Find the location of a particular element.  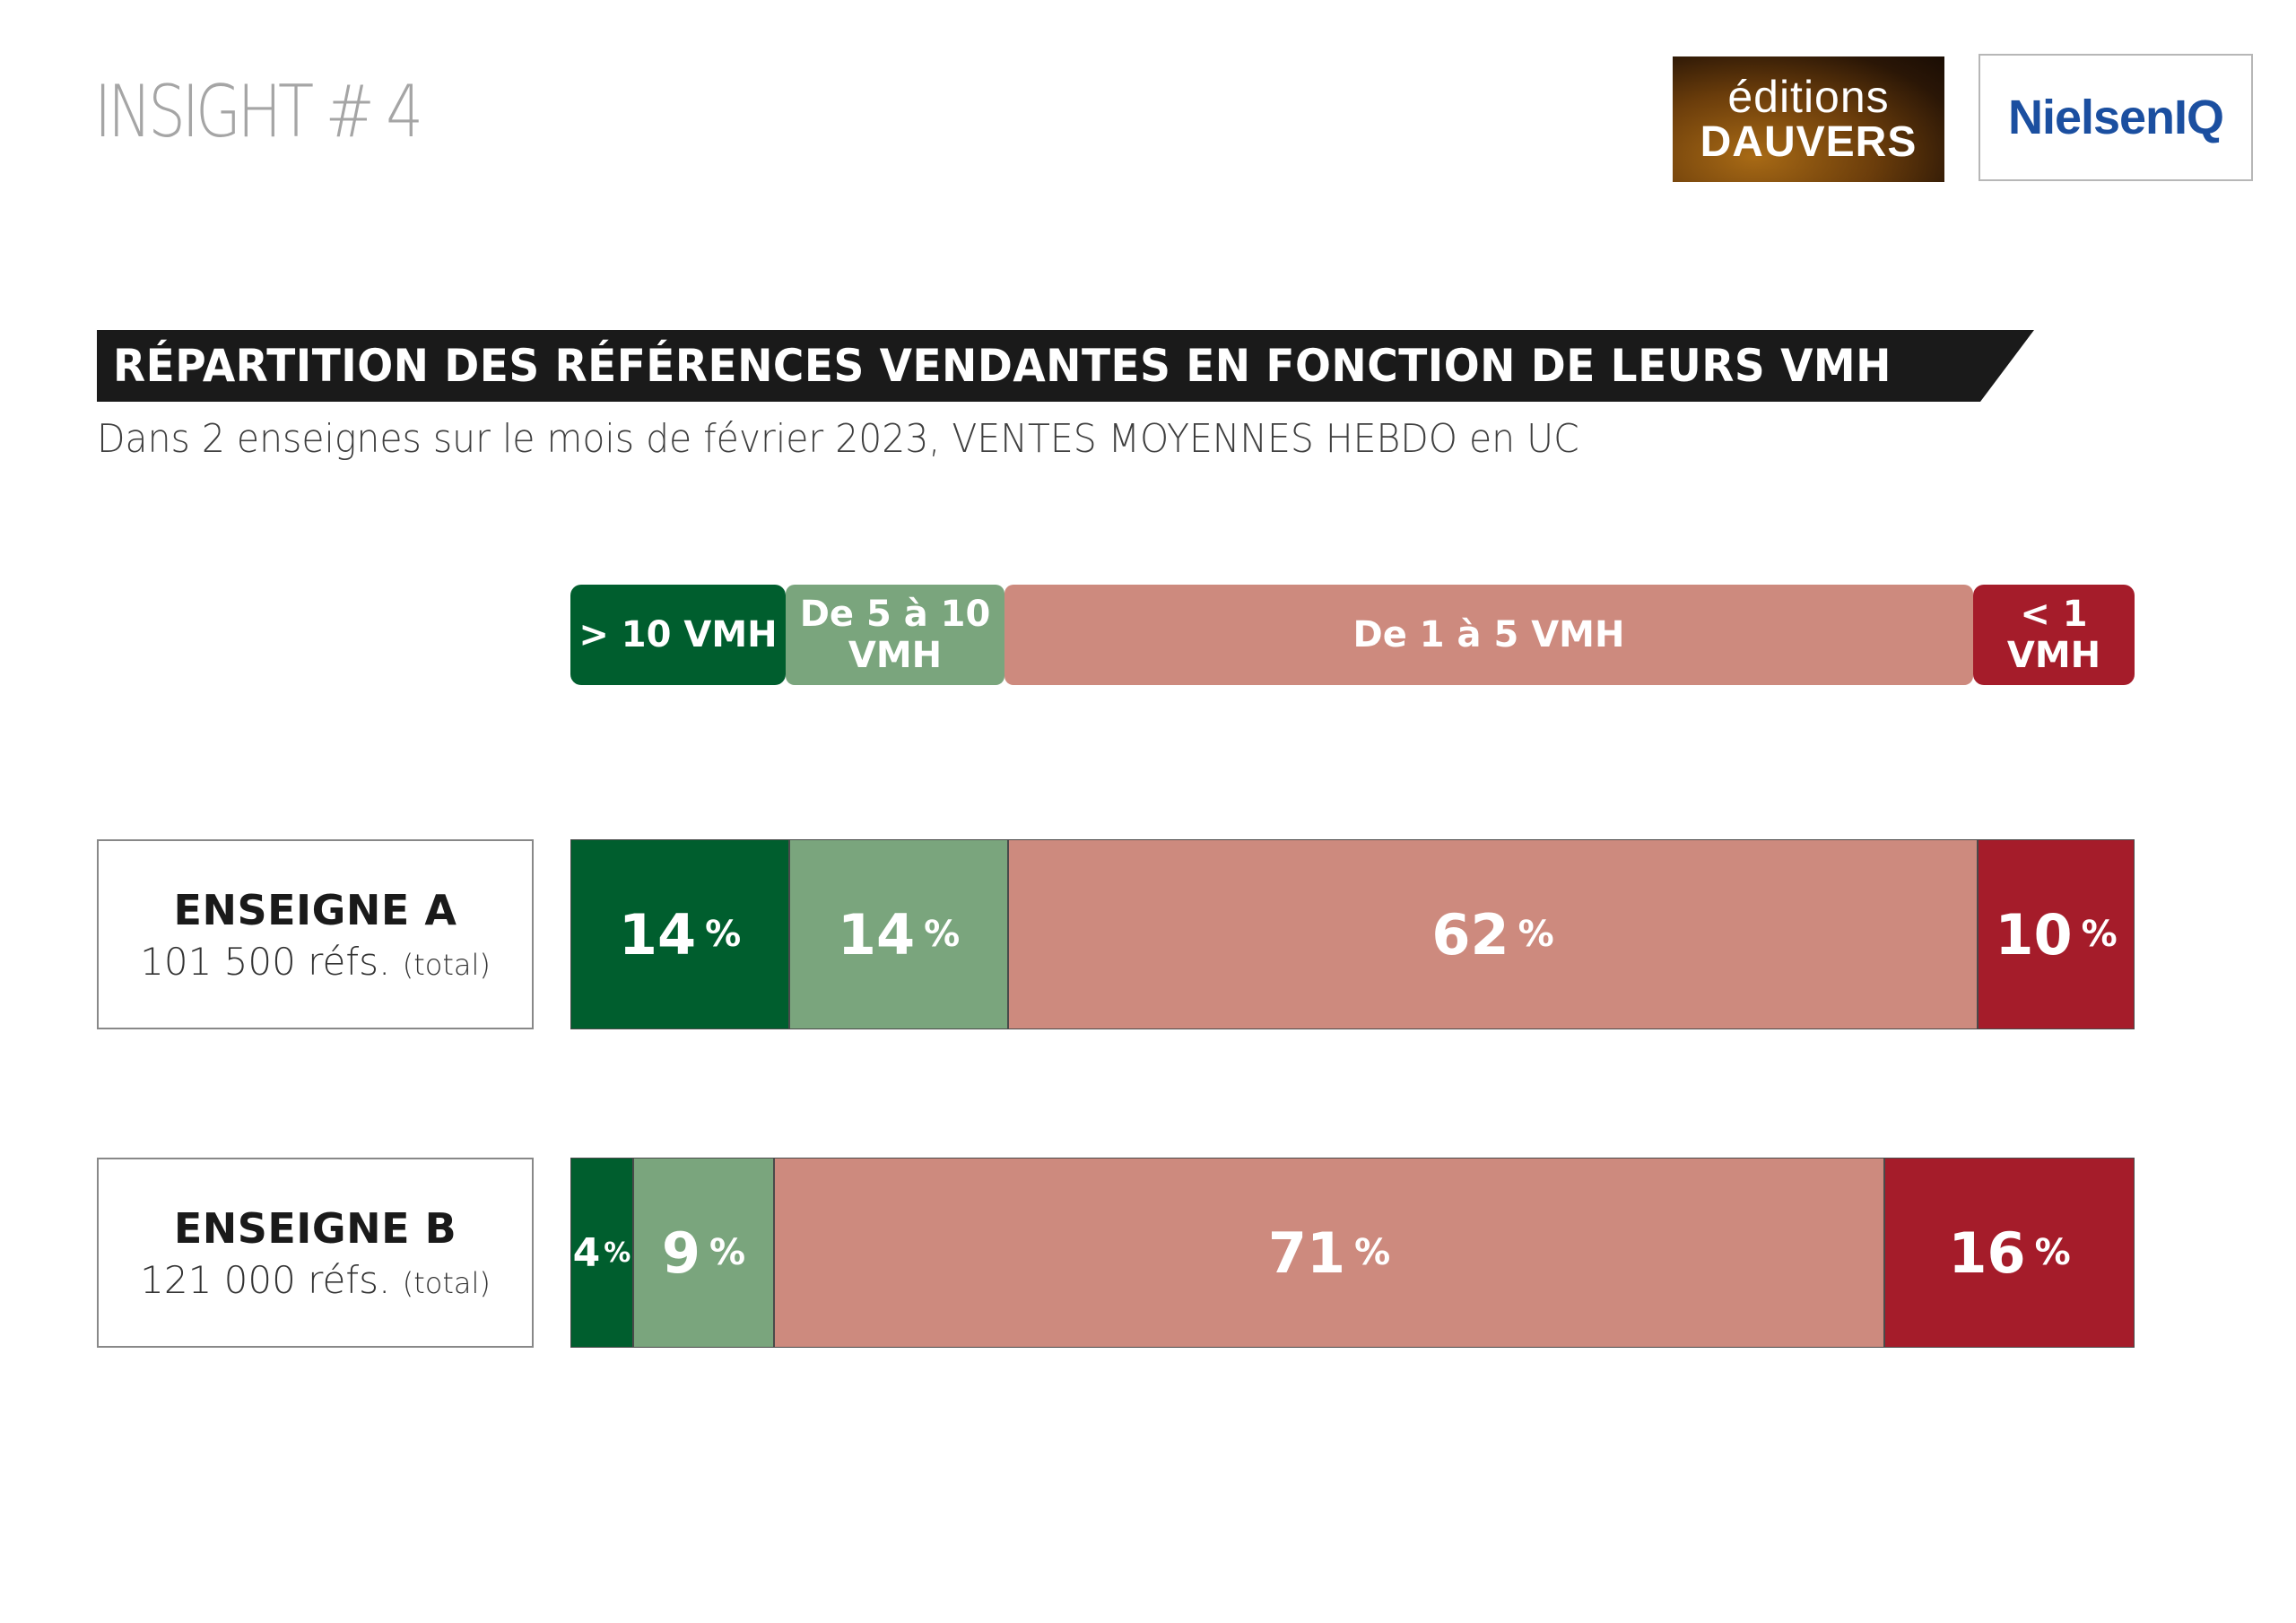

category-name: ENSEIGNE B is located at coordinates (315, 1228).